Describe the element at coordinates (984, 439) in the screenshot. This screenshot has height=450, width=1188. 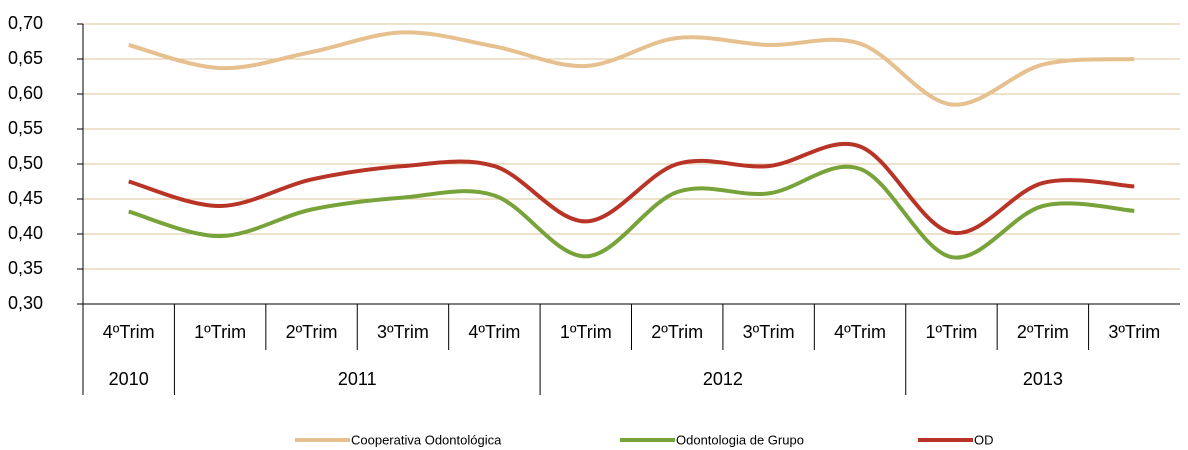
I see `legend-label: OD` at that location.